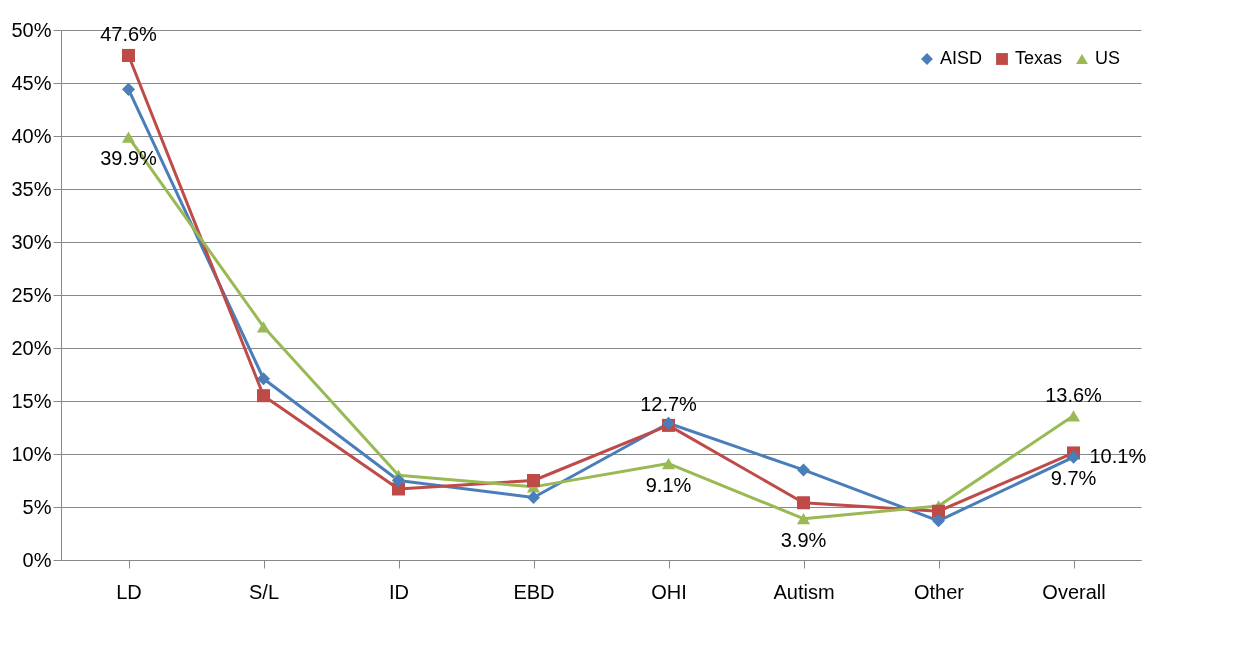 Image resolution: width=1234 pixels, height=664 pixels. Describe the element at coordinates (129, 34) in the screenshot. I see `data-label: 47.6%` at that location.